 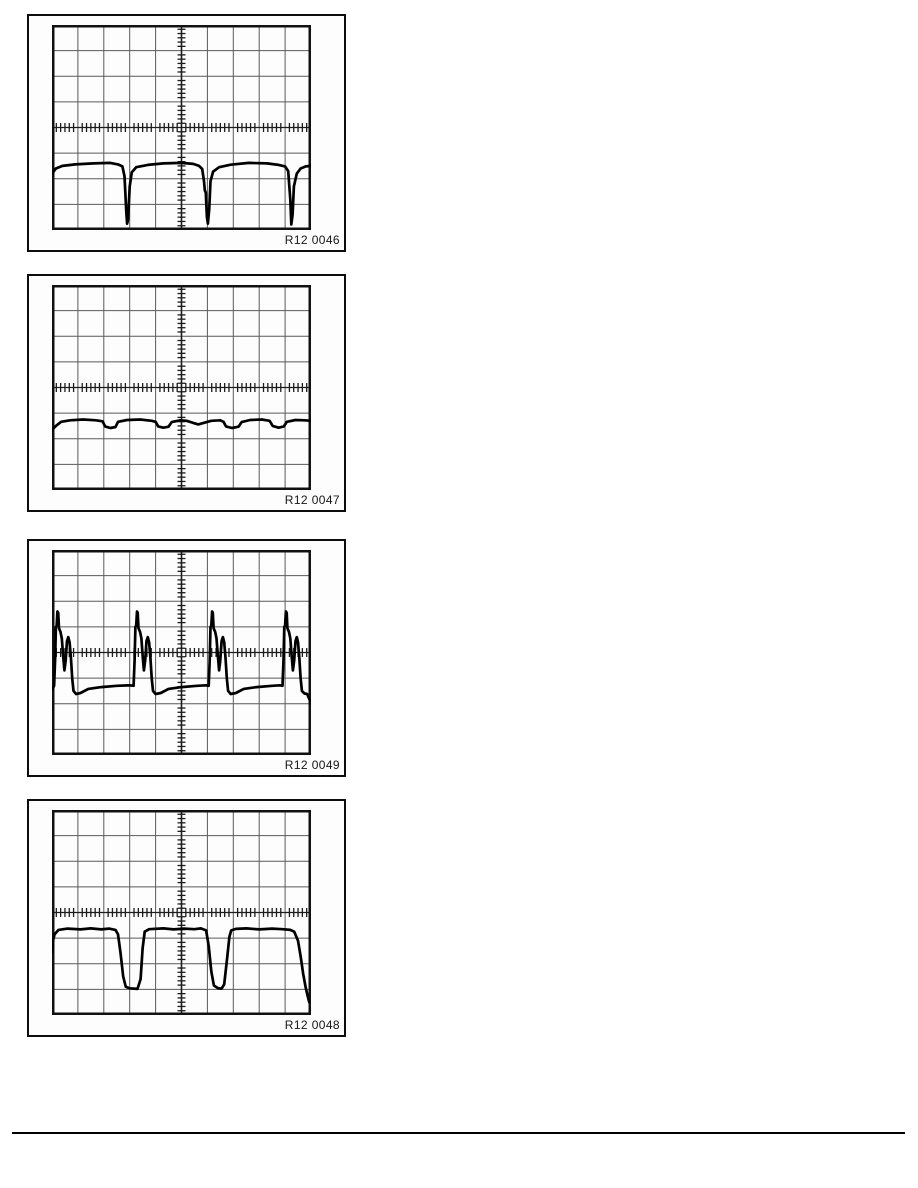 What do you see at coordinates (312, 500) in the screenshot?
I see `figure-label: R12 0047` at bounding box center [312, 500].